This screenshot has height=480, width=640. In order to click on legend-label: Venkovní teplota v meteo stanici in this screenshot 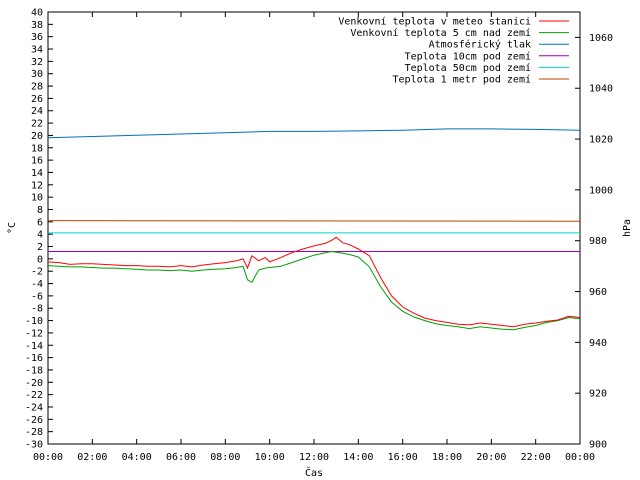, I will do `click(434, 22)`.